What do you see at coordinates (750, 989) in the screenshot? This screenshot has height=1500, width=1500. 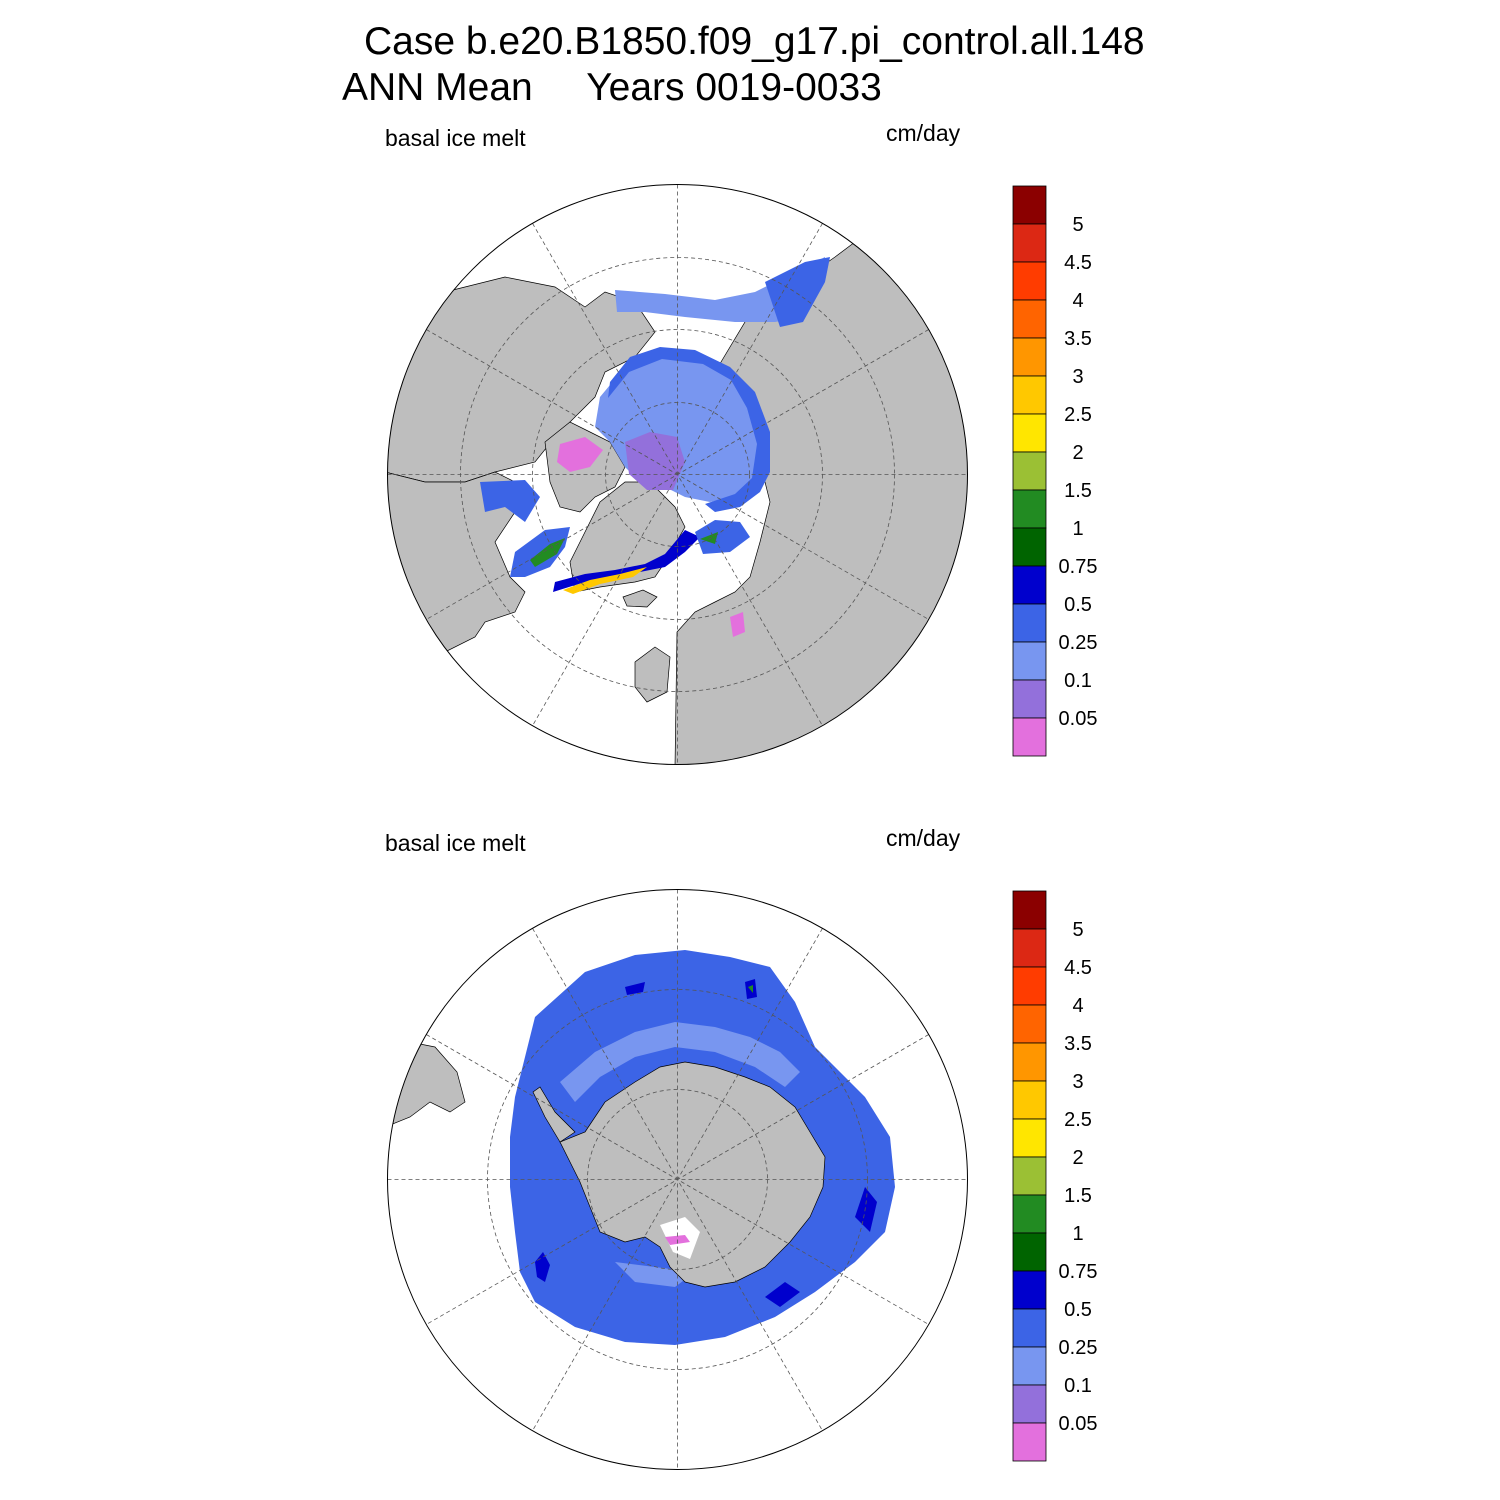 I see `ice-edge-green` at bounding box center [750, 989].